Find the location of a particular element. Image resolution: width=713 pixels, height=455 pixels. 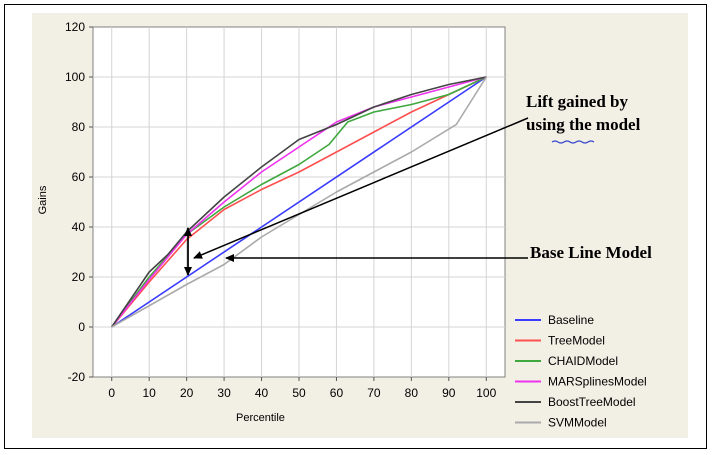

spellcheck-squiggle is located at coordinates (573, 142).